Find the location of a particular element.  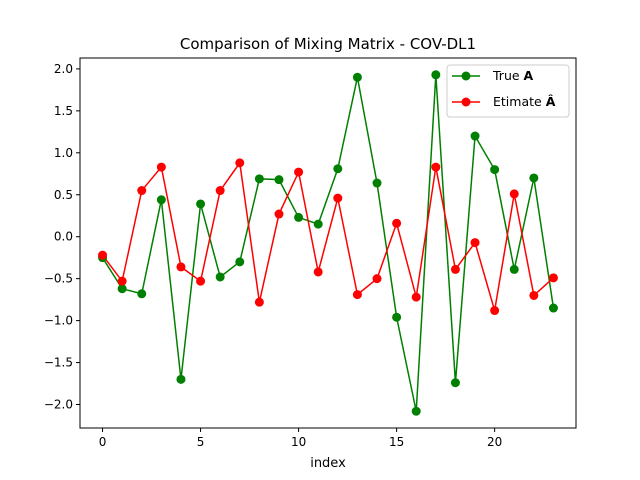

legend-marker-true is located at coordinates (466, 76).